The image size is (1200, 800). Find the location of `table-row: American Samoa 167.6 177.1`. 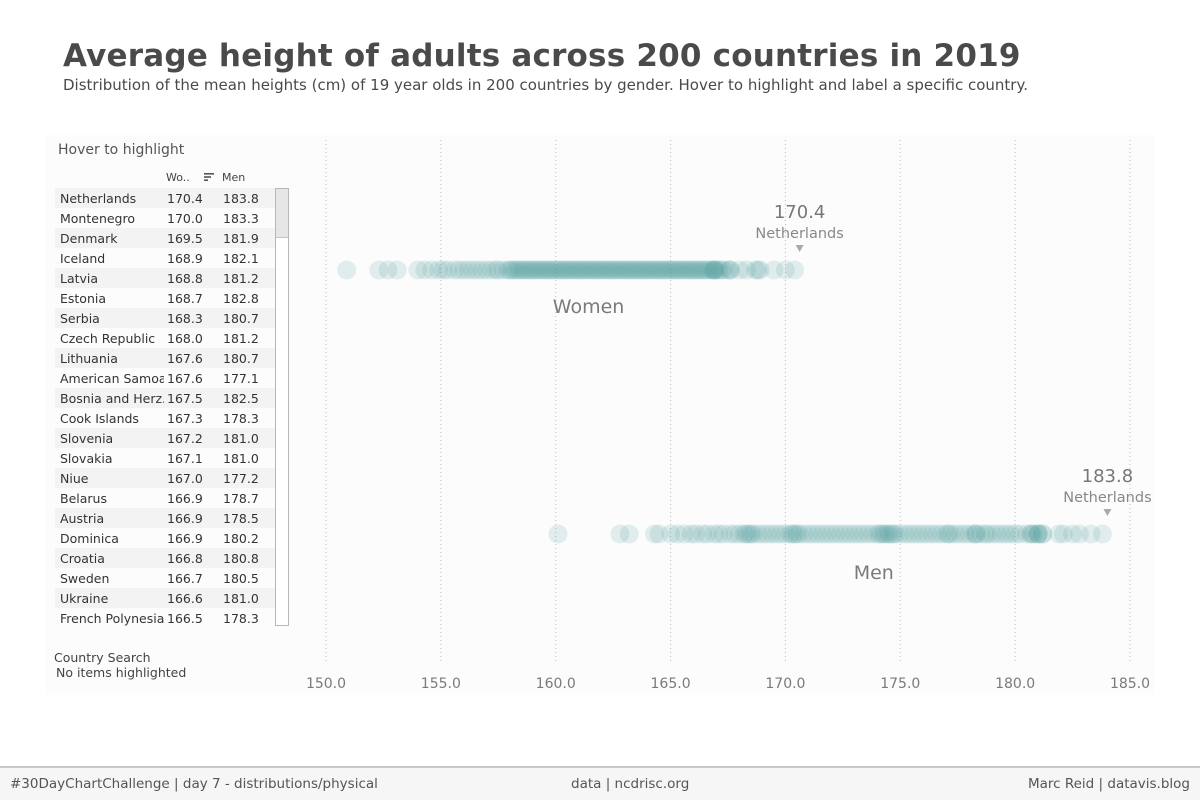

table-row: American Samoa 167.6 177.1 is located at coordinates (166, 378).